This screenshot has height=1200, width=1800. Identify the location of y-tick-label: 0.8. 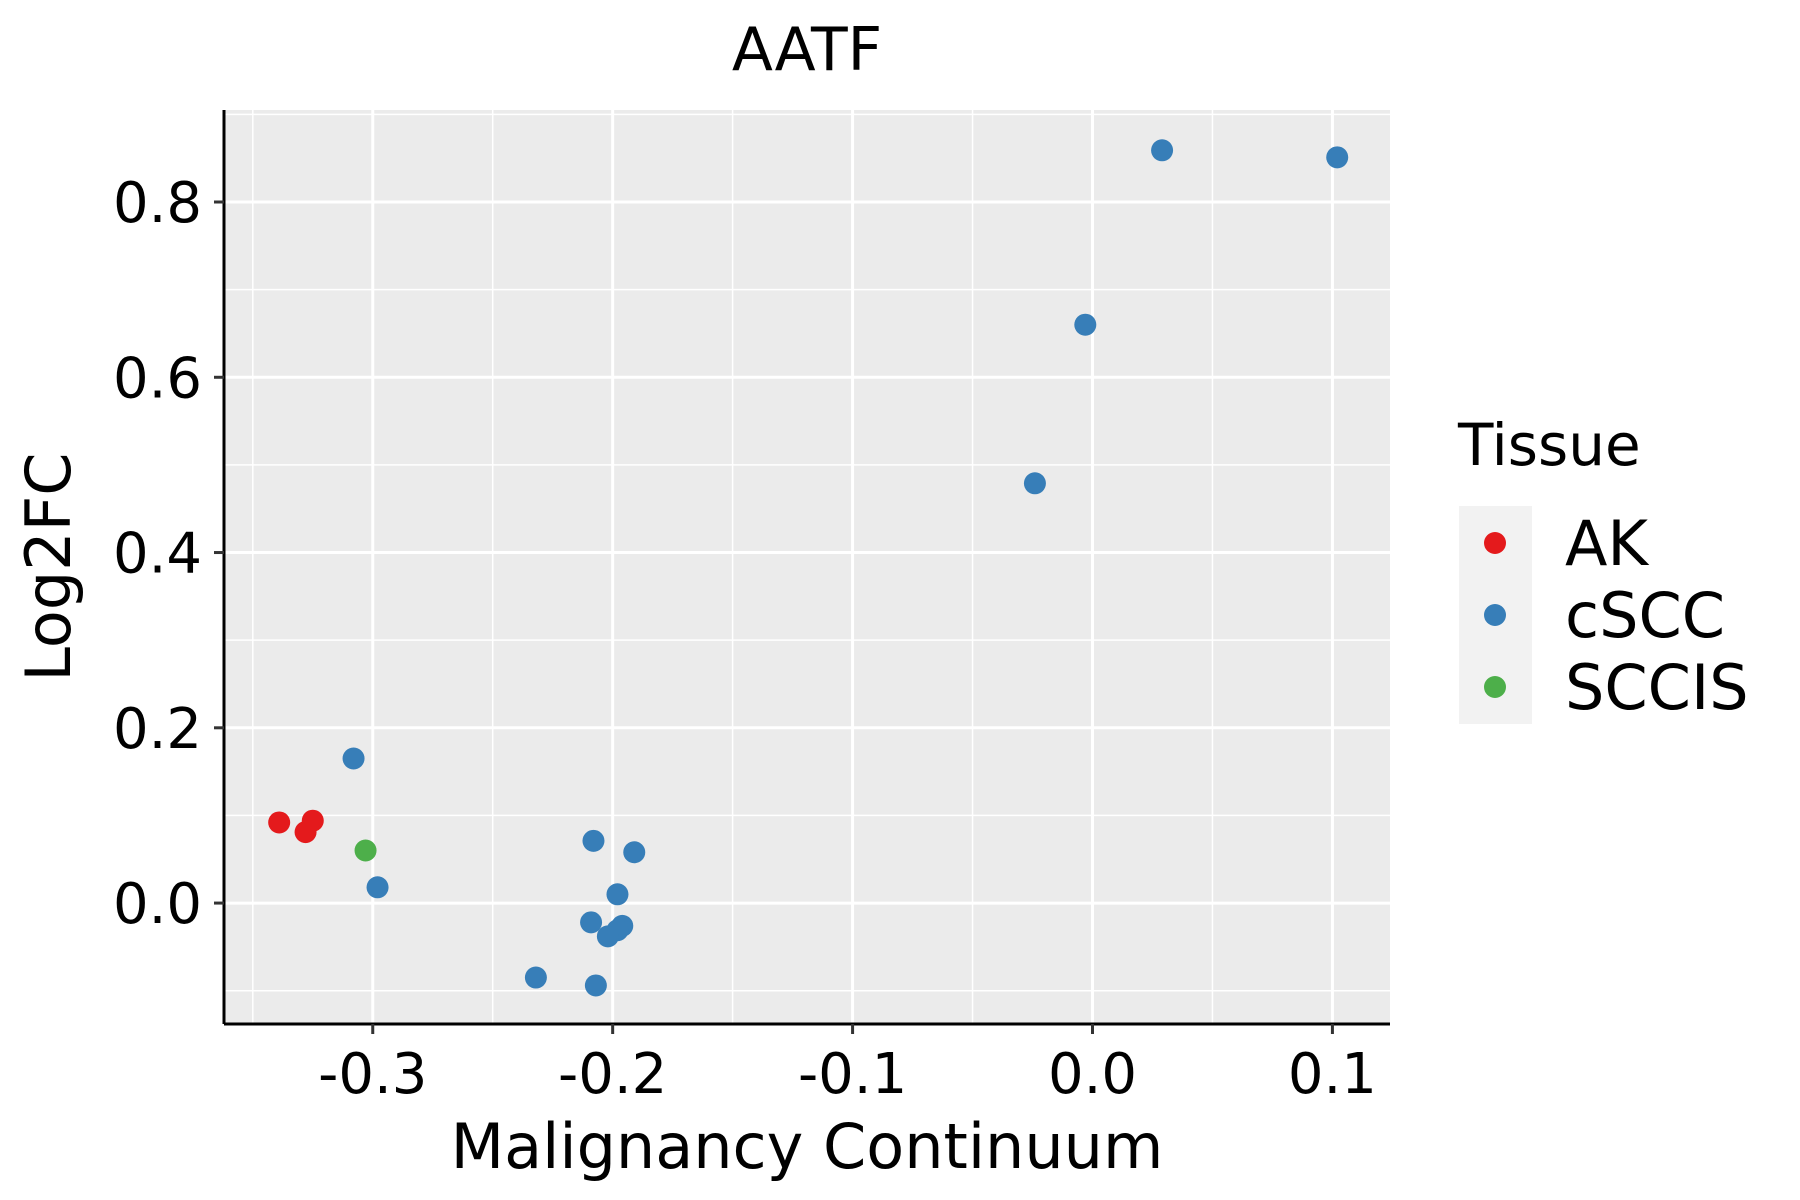
(157, 203).